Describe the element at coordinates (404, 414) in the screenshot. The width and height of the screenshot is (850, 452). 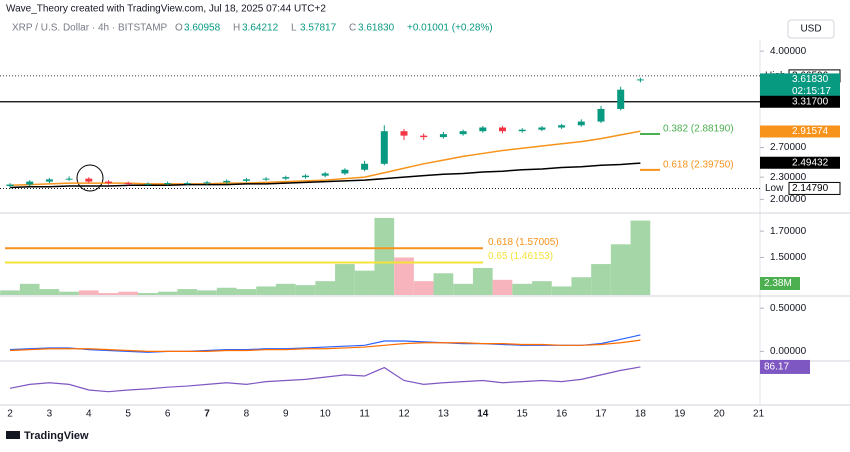
I see `x-tick-label: 12` at that location.